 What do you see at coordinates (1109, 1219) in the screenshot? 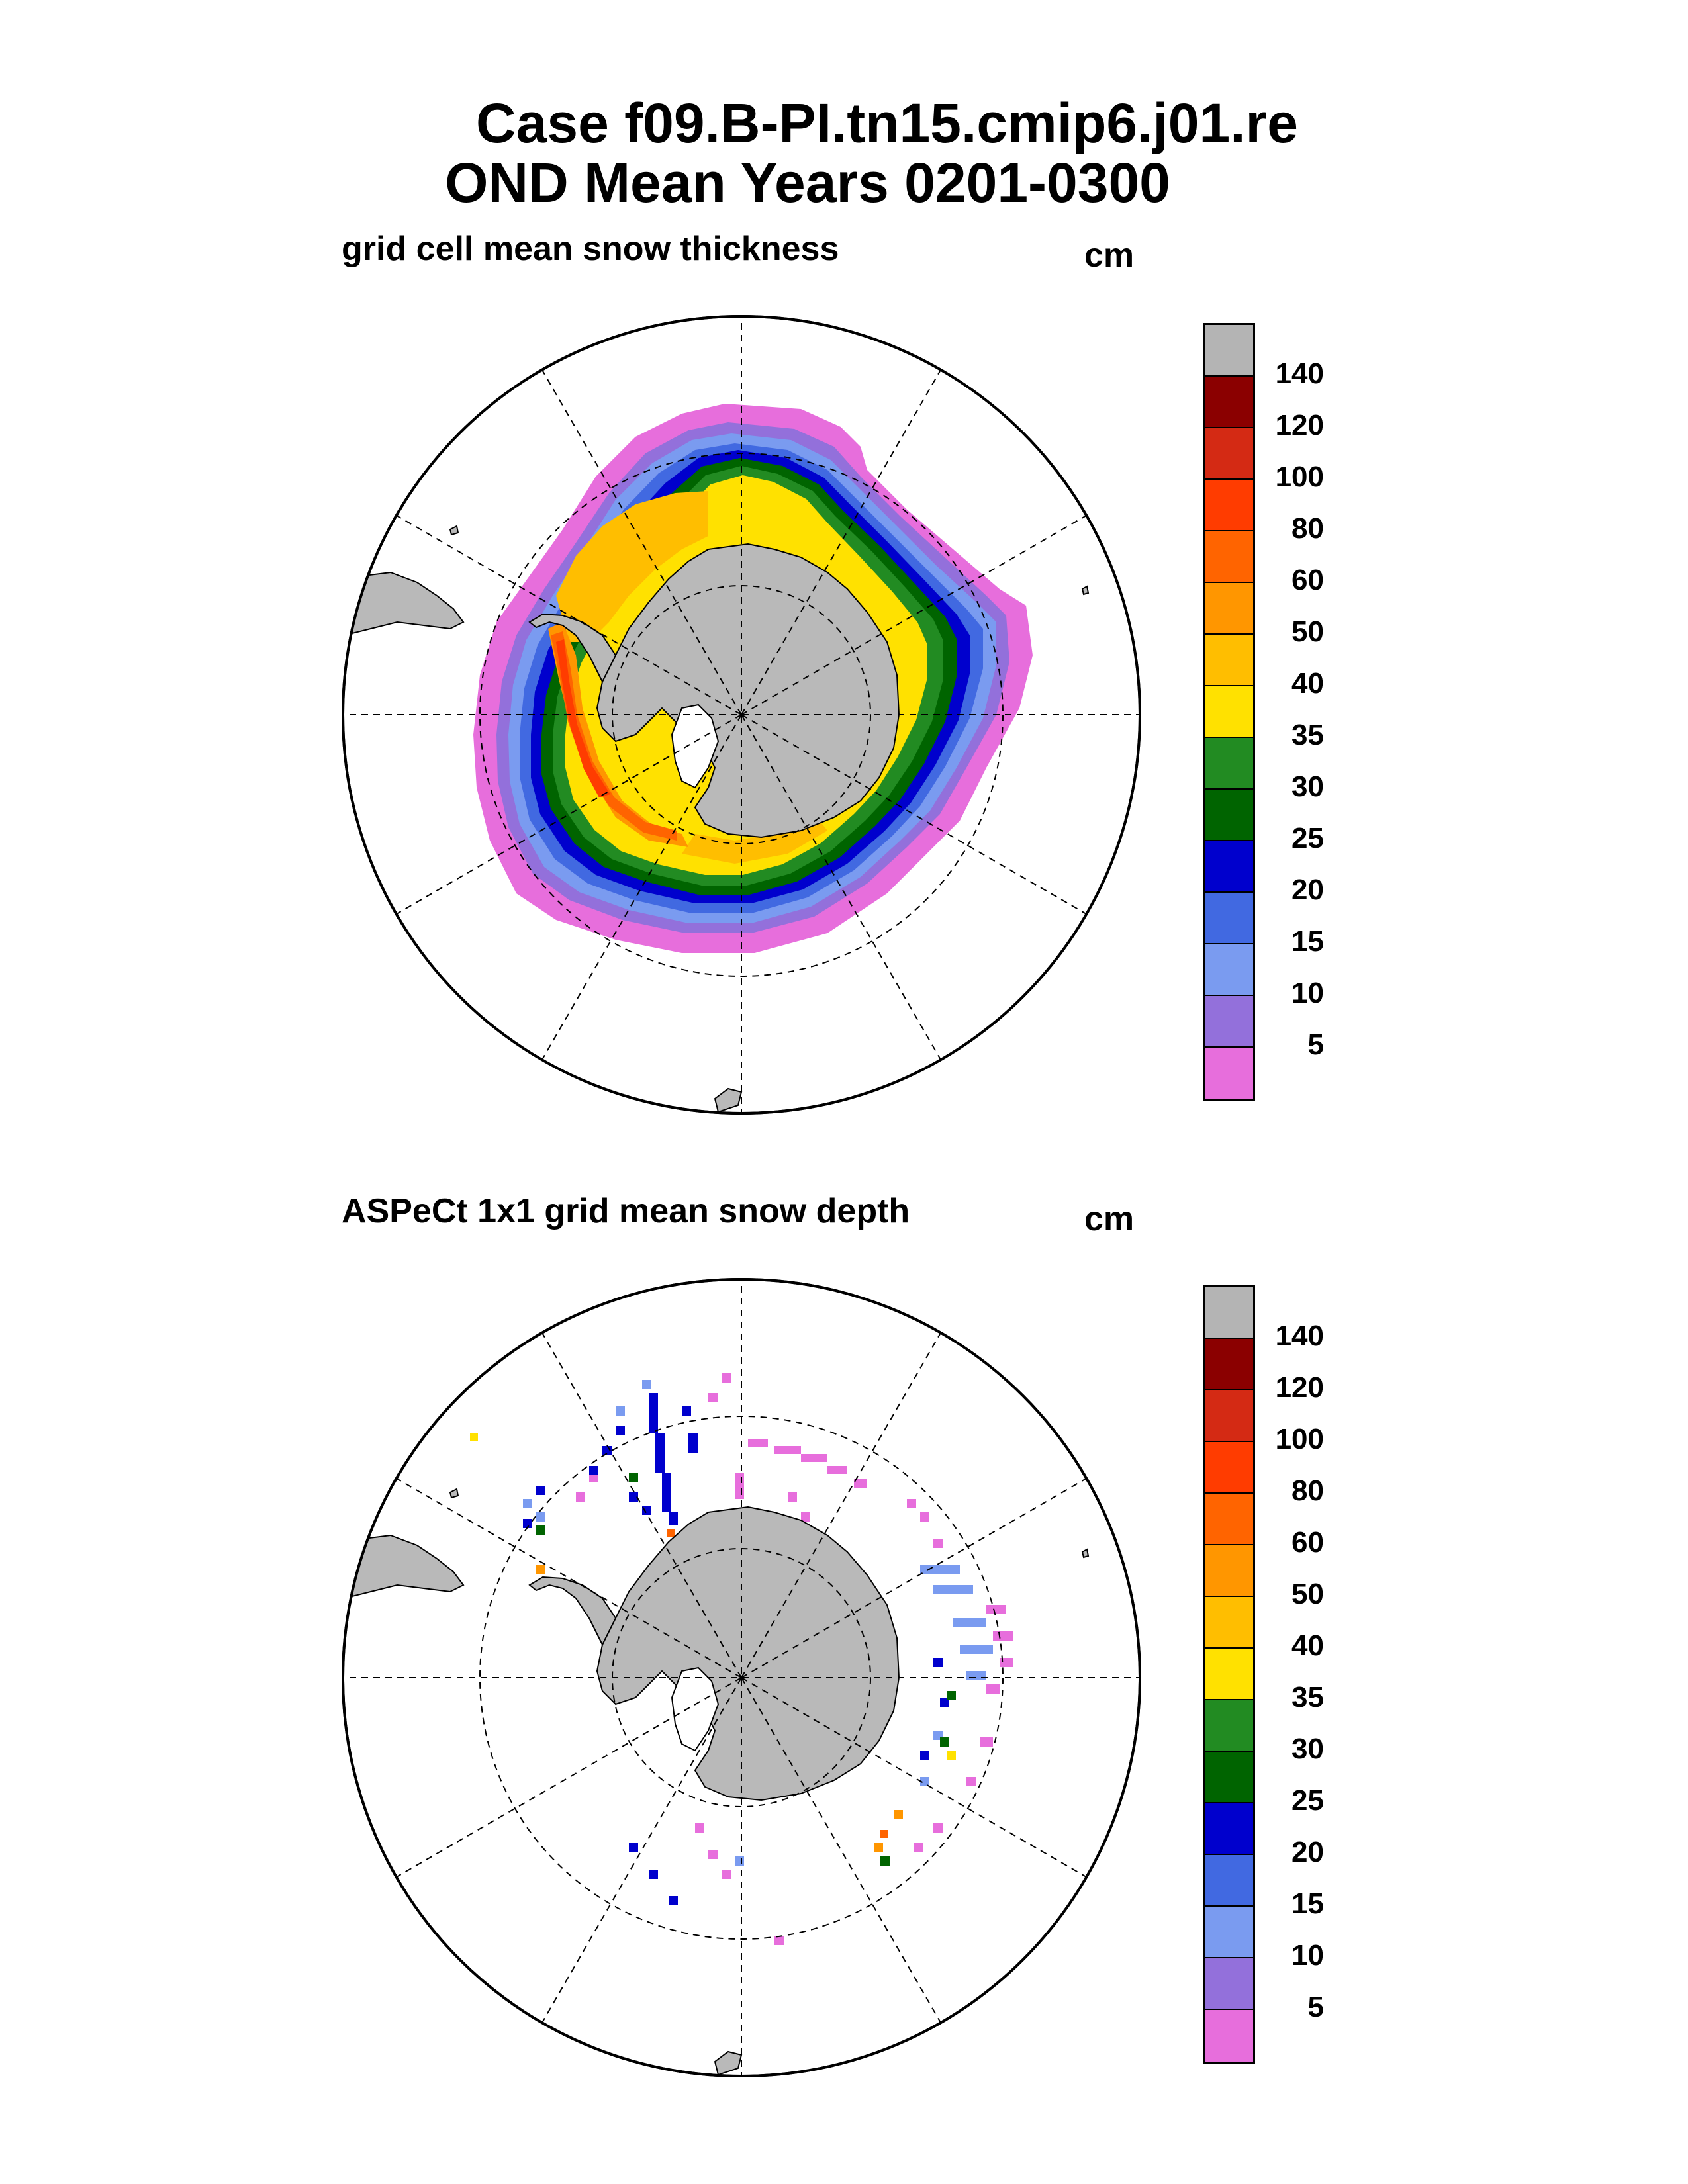
I see `panel2-unit: cm` at bounding box center [1109, 1219].